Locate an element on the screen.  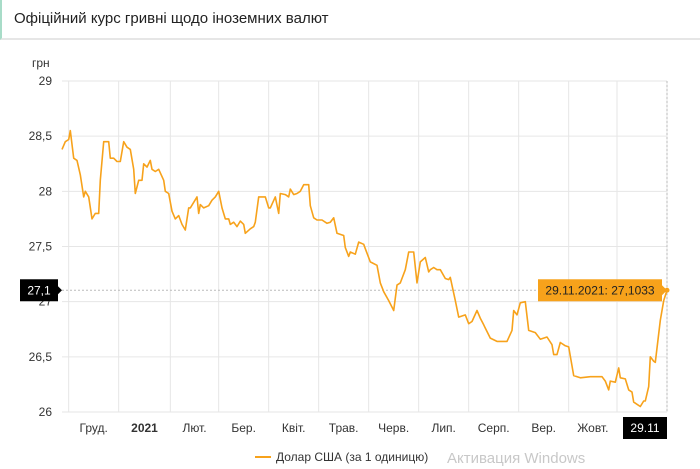
x-tick-label: Трав. is located at coordinates (344, 428).